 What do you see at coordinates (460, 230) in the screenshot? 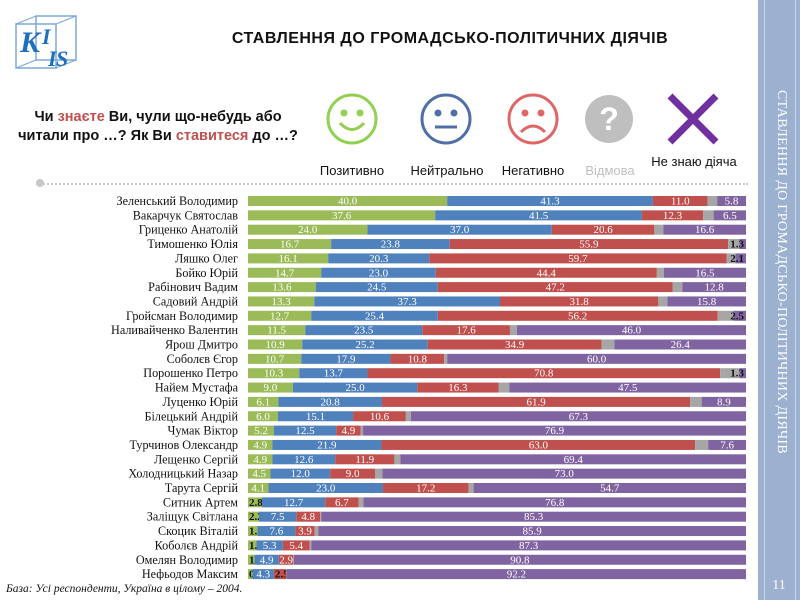
I see `value-label-neutral: 37.0` at bounding box center [460, 230].